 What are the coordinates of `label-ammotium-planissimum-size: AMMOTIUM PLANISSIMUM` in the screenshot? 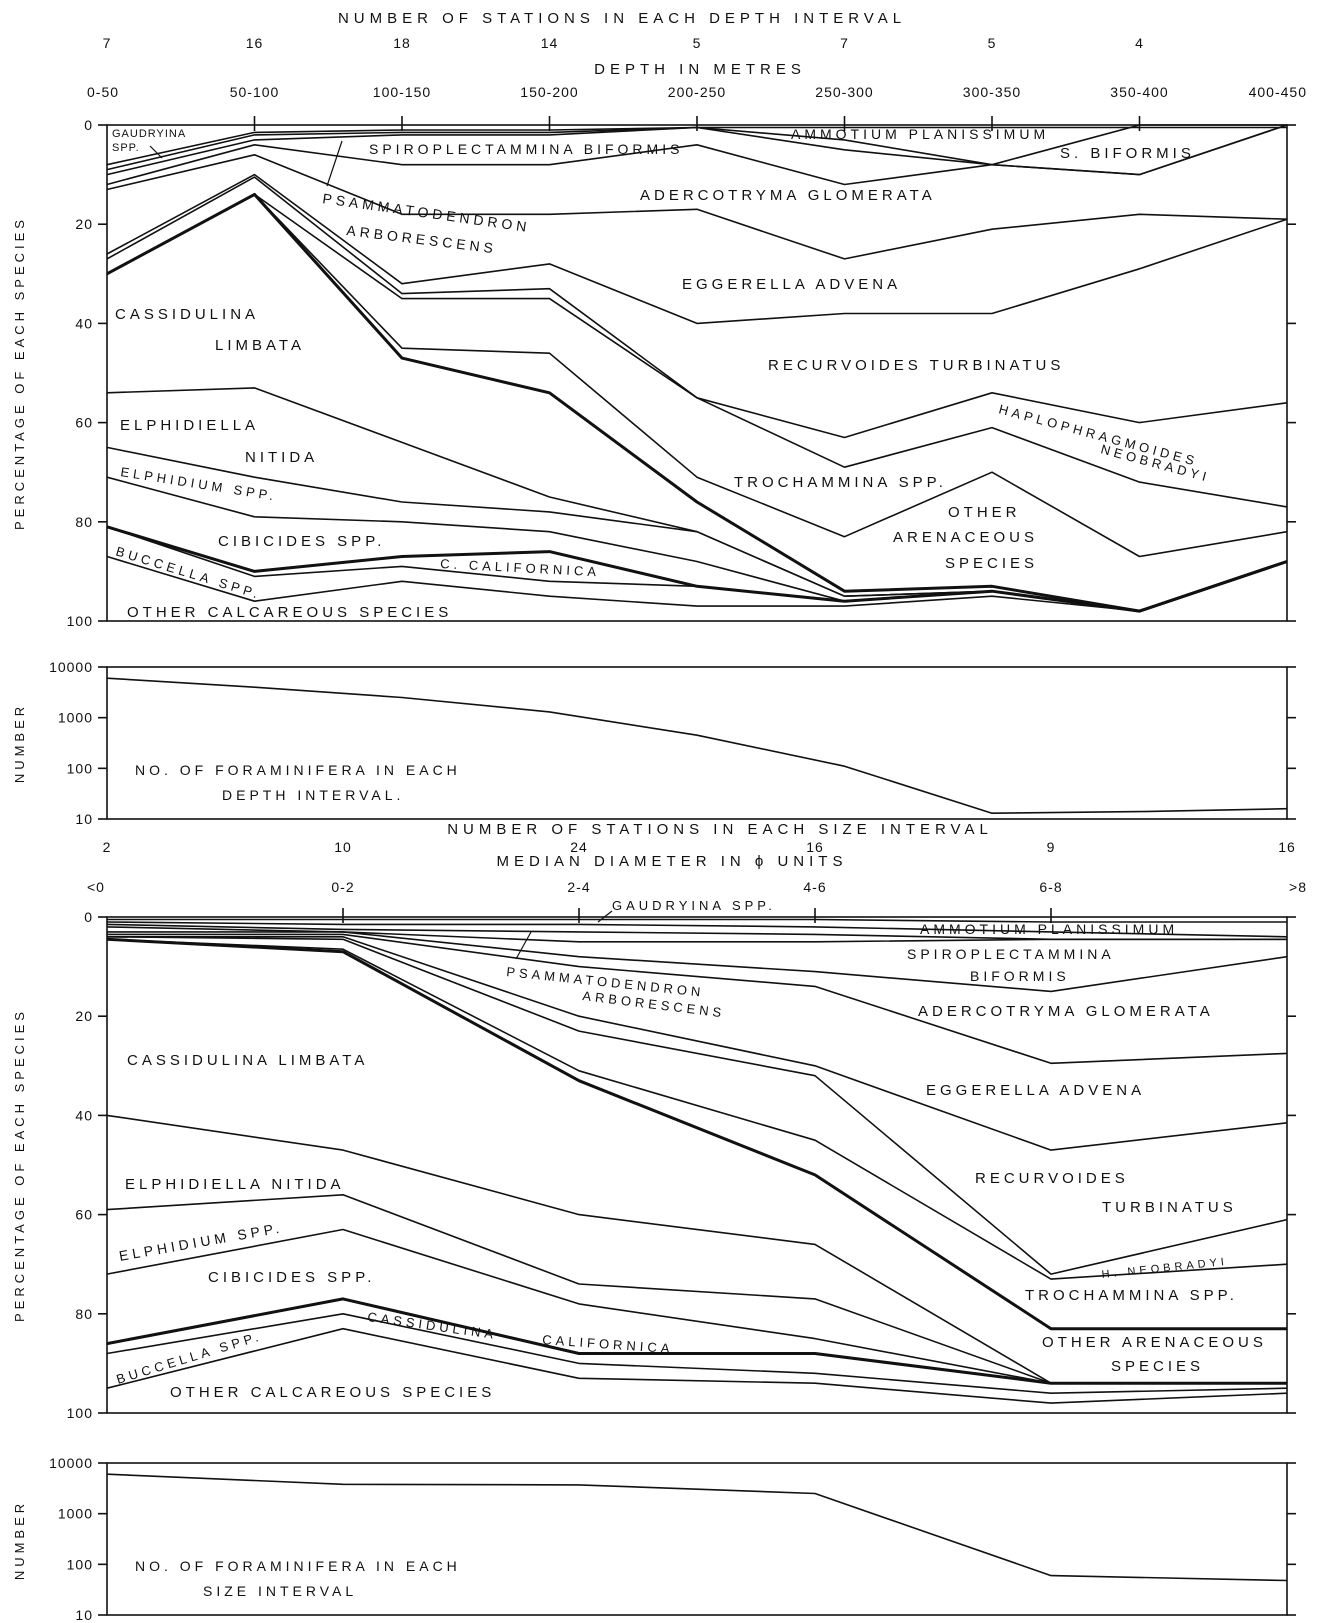 It's located at (1049, 929).